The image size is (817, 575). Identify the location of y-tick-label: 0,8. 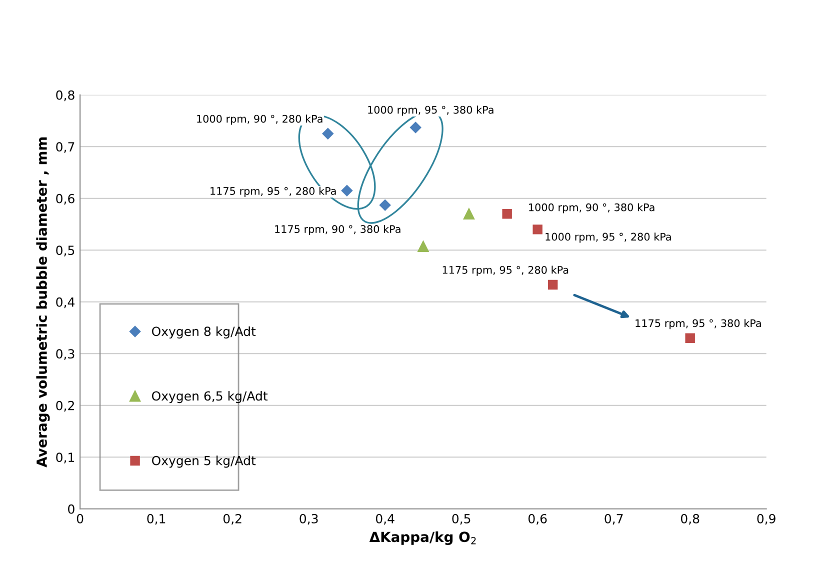
(65, 96).